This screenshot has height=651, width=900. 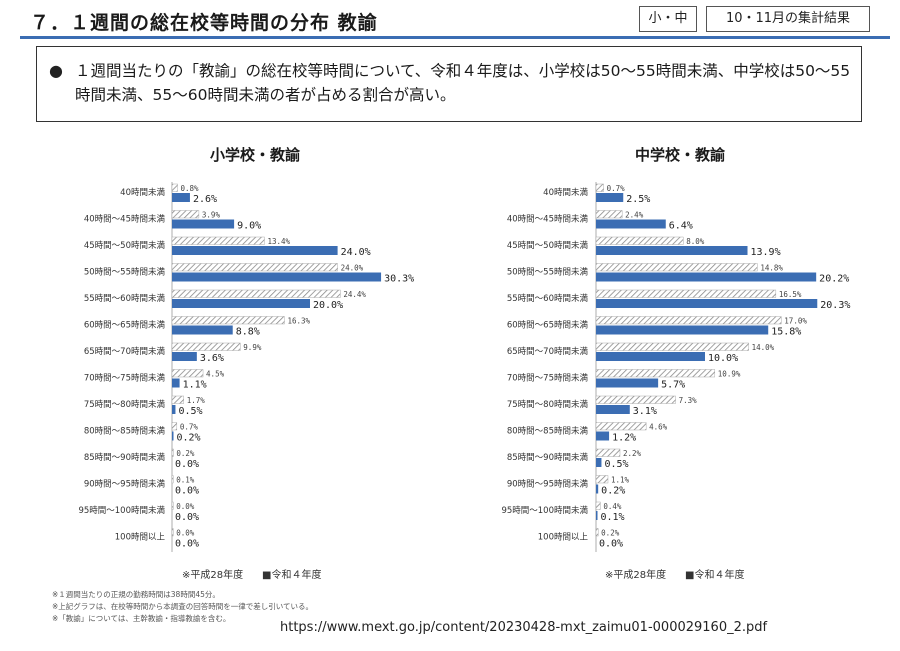 What do you see at coordinates (612, 506) in the screenshot?
I see `data-label-old: 0.4%` at bounding box center [612, 506].